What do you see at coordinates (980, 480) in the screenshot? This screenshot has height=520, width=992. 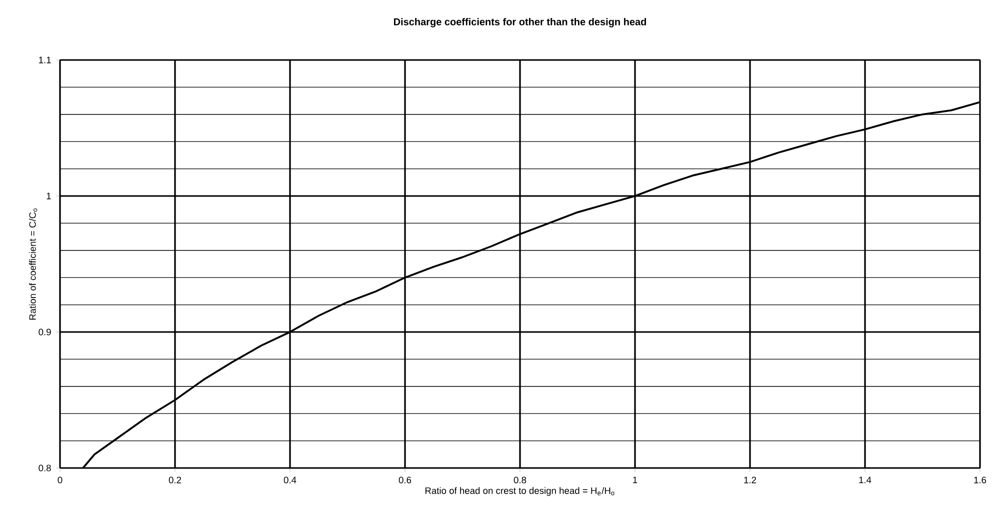 I see `x-tick-label: 1.6` at bounding box center [980, 480].